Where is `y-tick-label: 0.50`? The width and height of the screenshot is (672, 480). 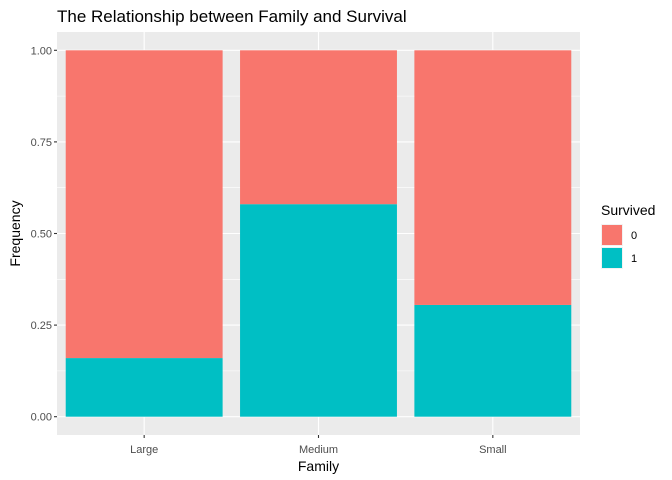 y-tick-label: 0.50 is located at coordinates (41, 235).